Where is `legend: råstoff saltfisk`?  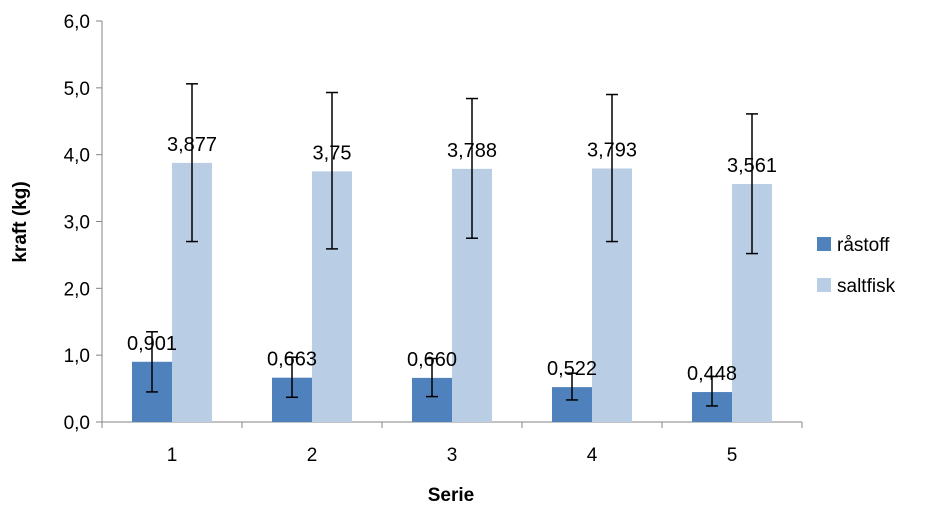 legend: råstoff saltfisk is located at coordinates (856, 266).